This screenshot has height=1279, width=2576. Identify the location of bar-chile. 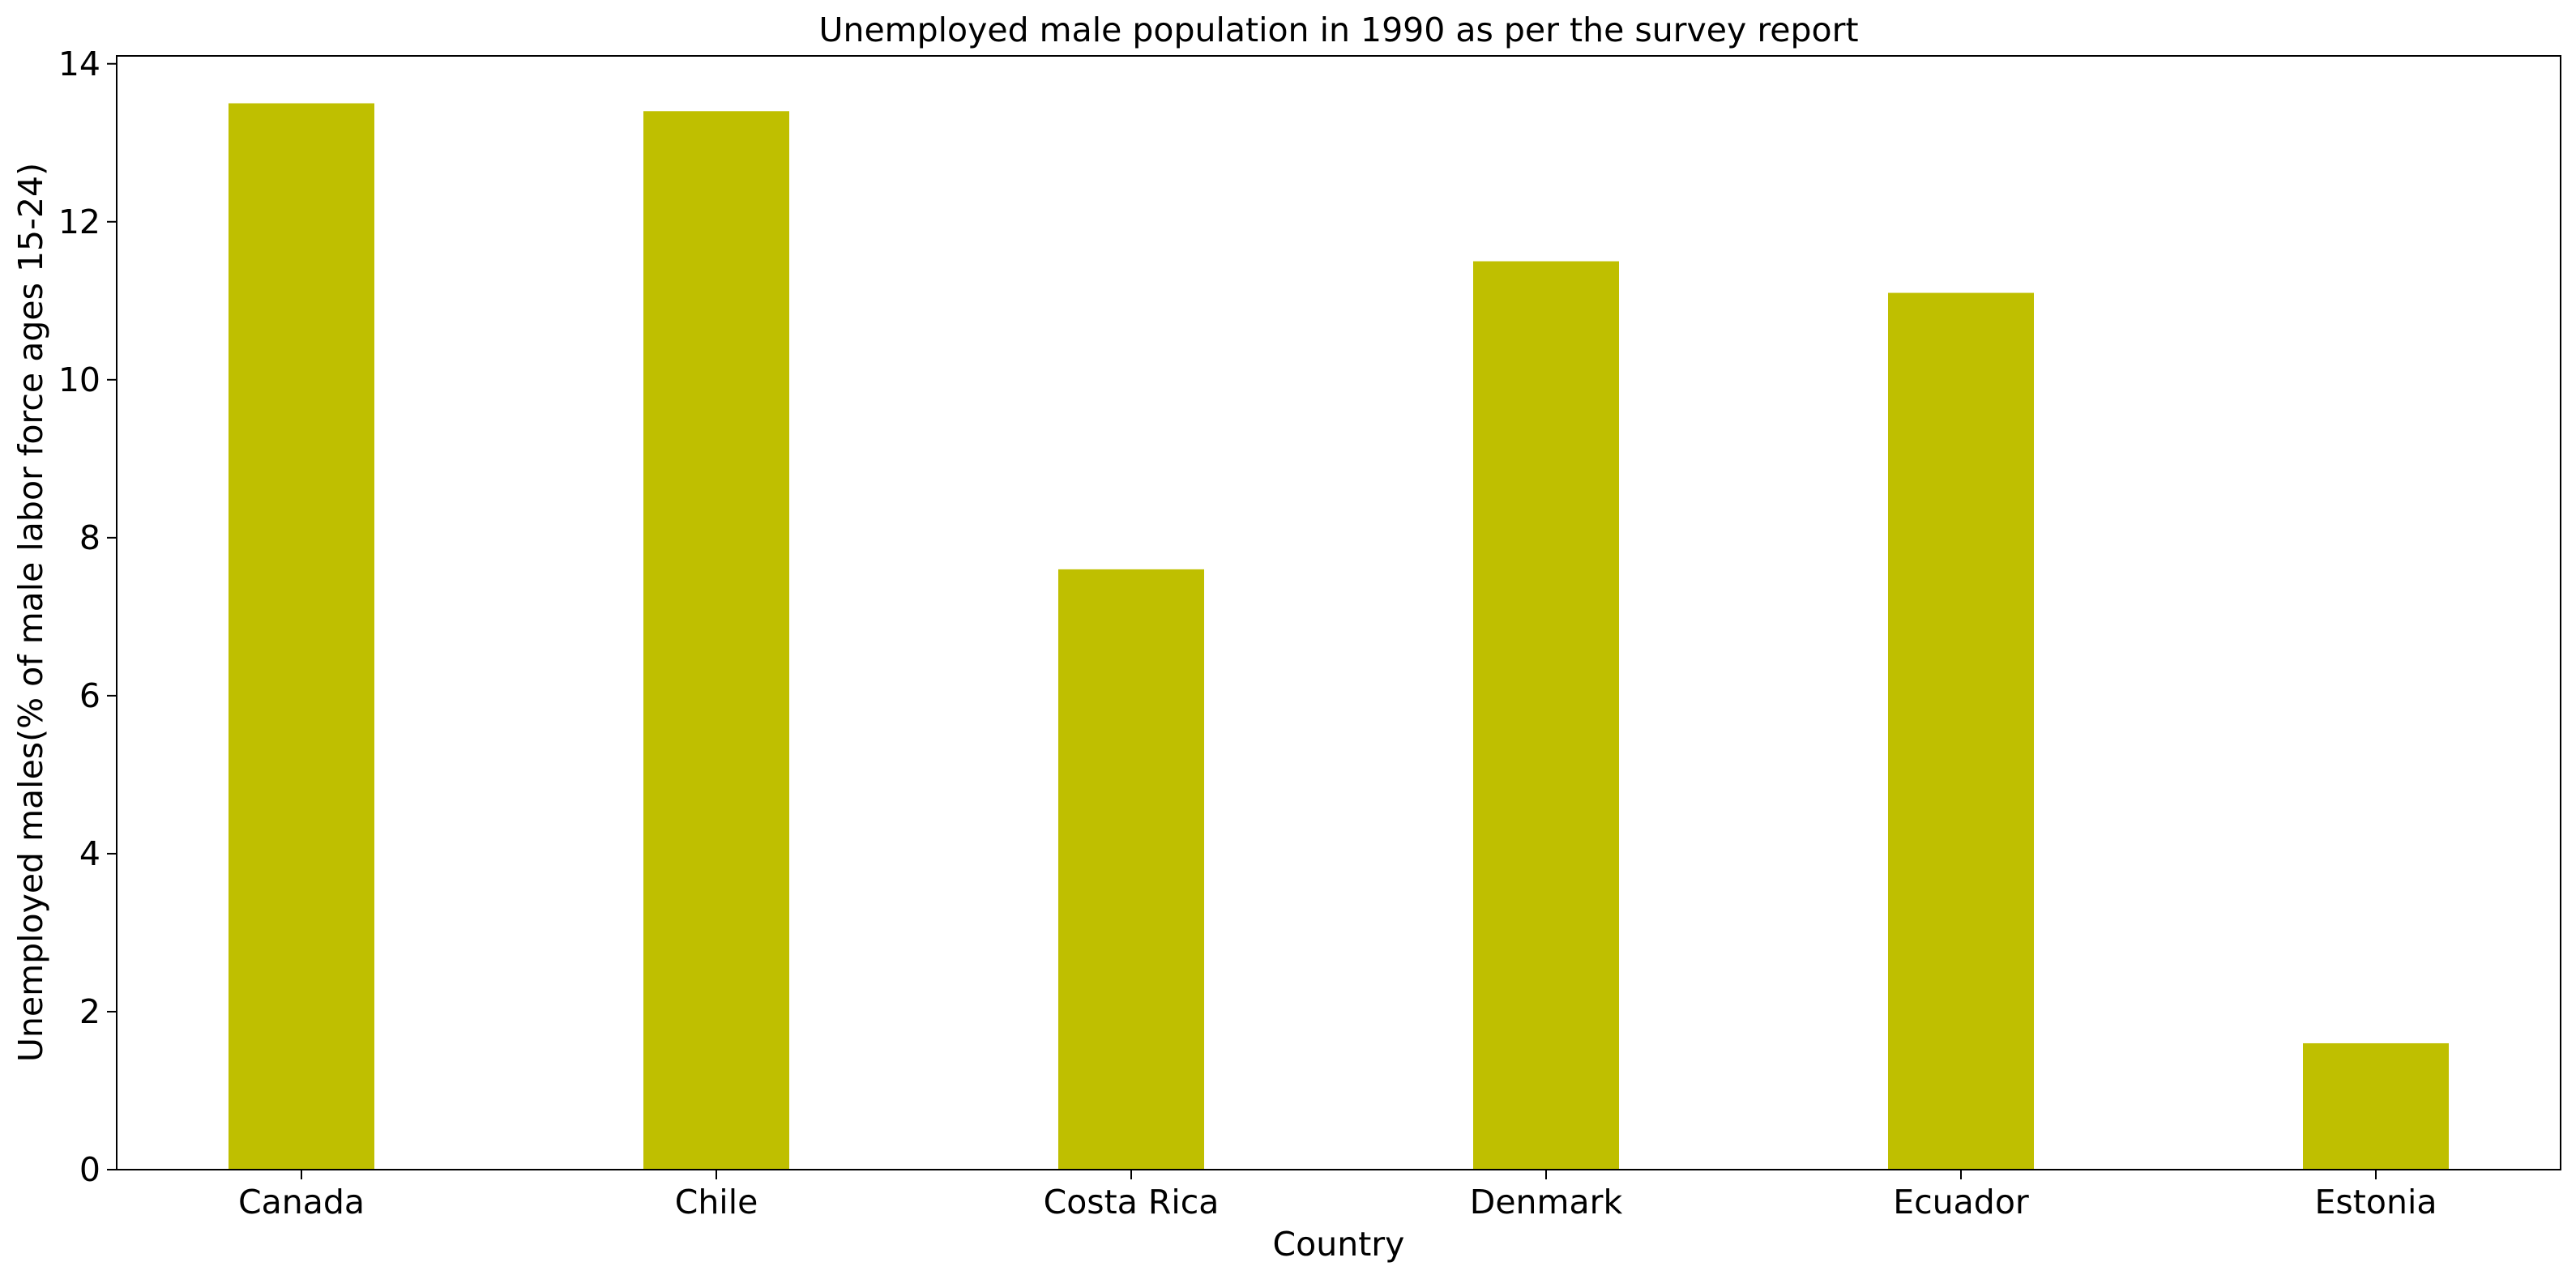
(716, 640).